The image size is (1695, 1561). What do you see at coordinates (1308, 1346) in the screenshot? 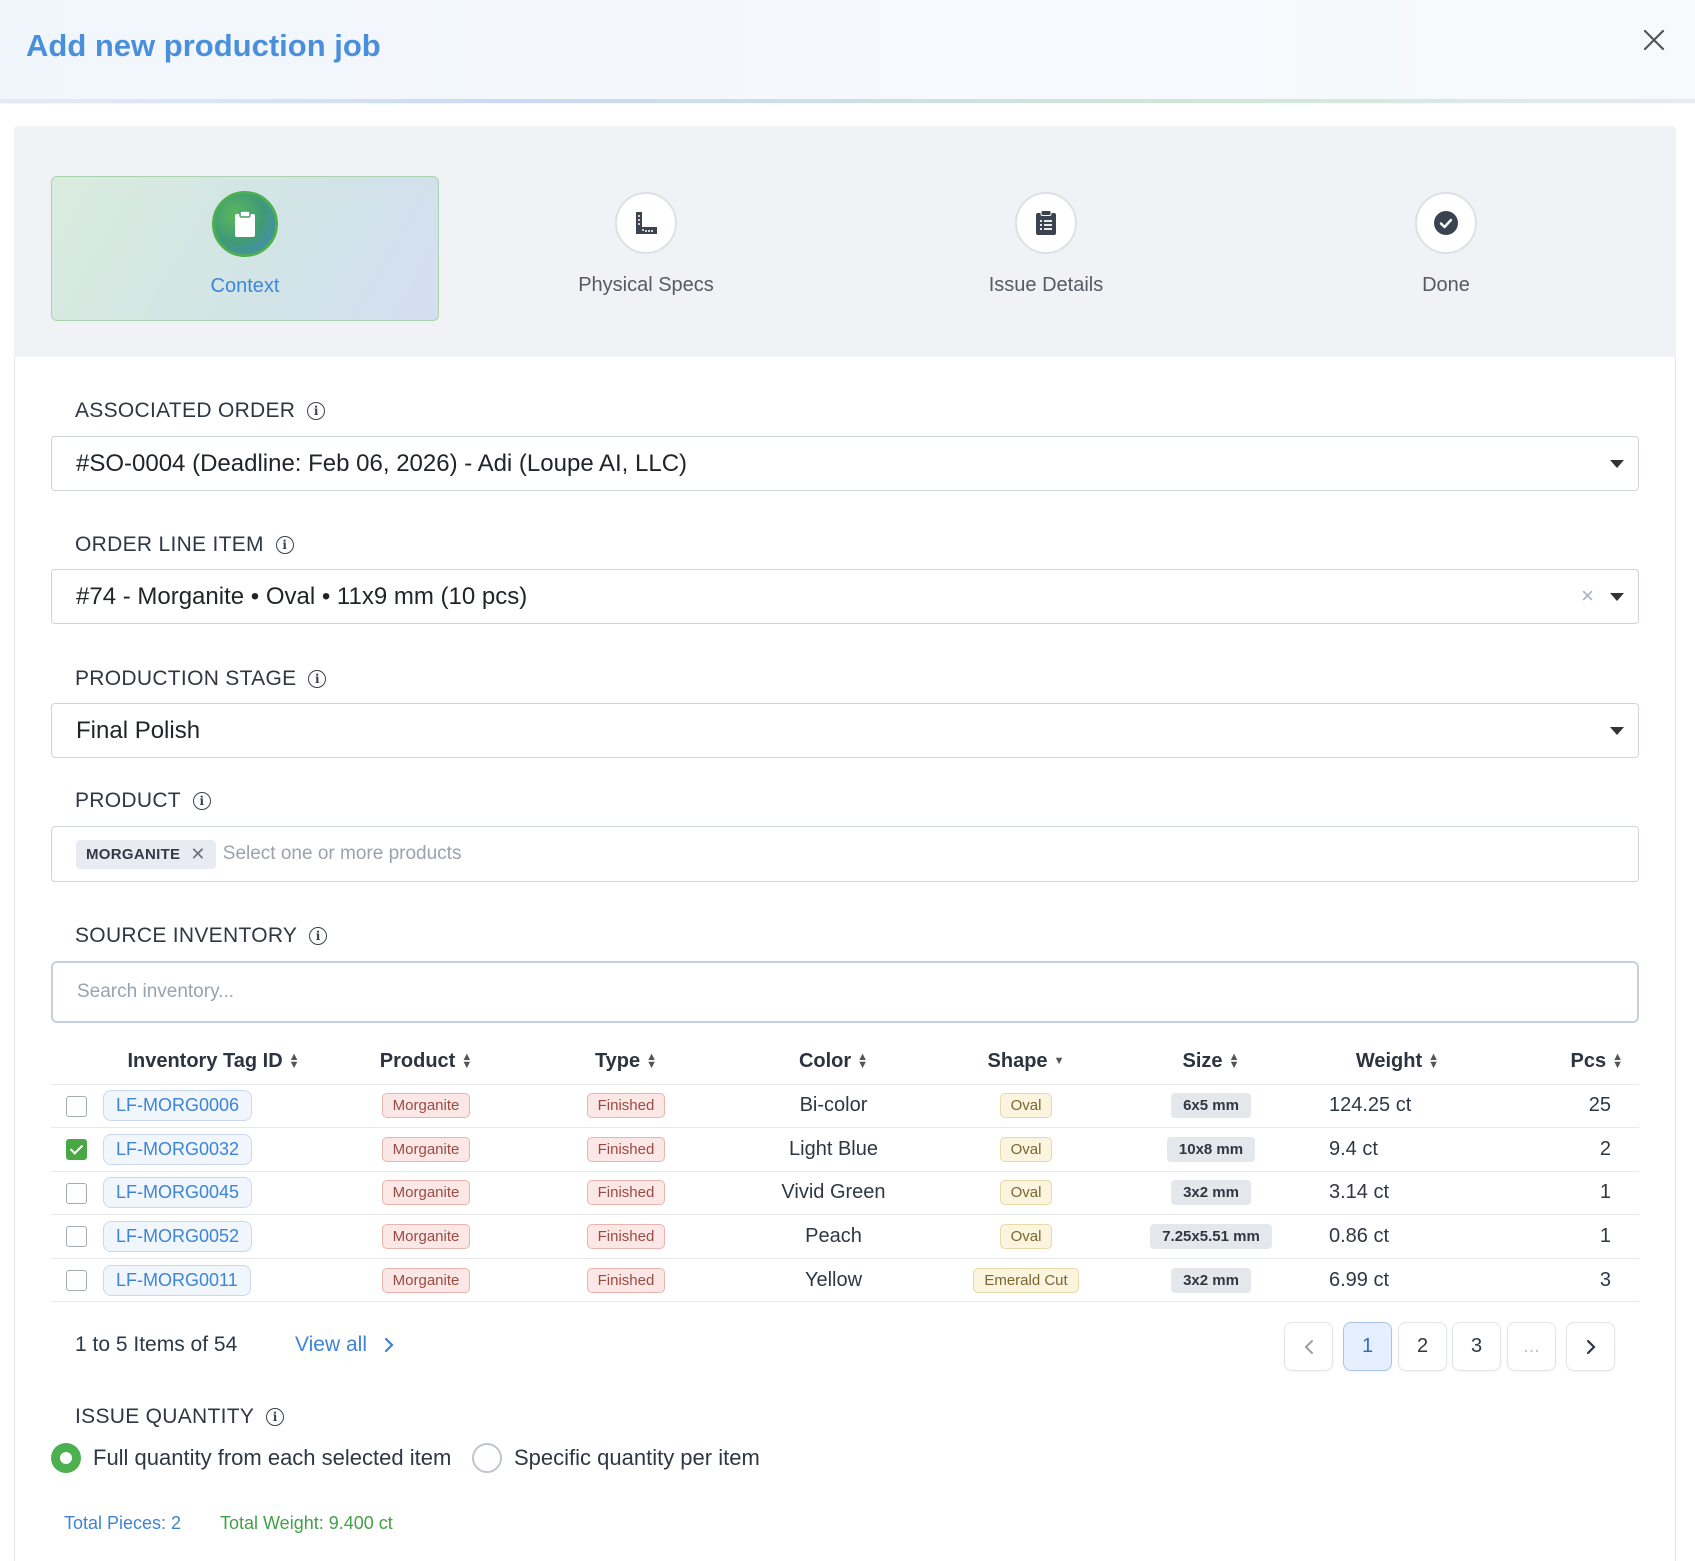
I see `prev-page-button` at bounding box center [1308, 1346].